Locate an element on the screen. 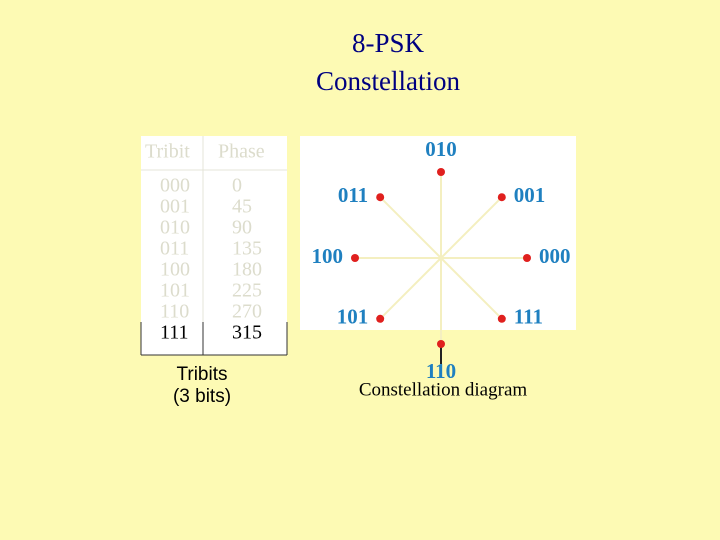 The height and width of the screenshot is (540, 720). diagram-caption: Constellation diagram is located at coordinates (443, 389).